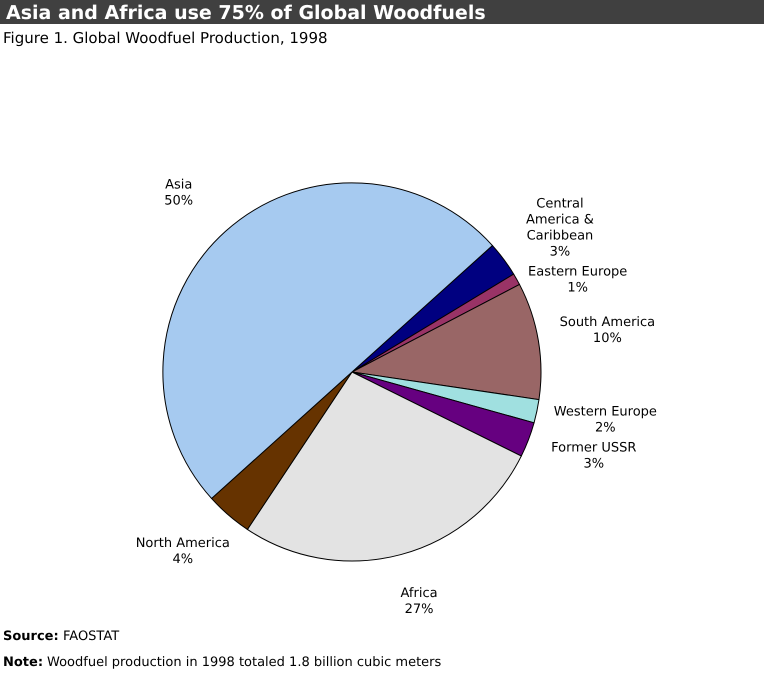  I want to click on data-label: 1%, so click(577, 288).